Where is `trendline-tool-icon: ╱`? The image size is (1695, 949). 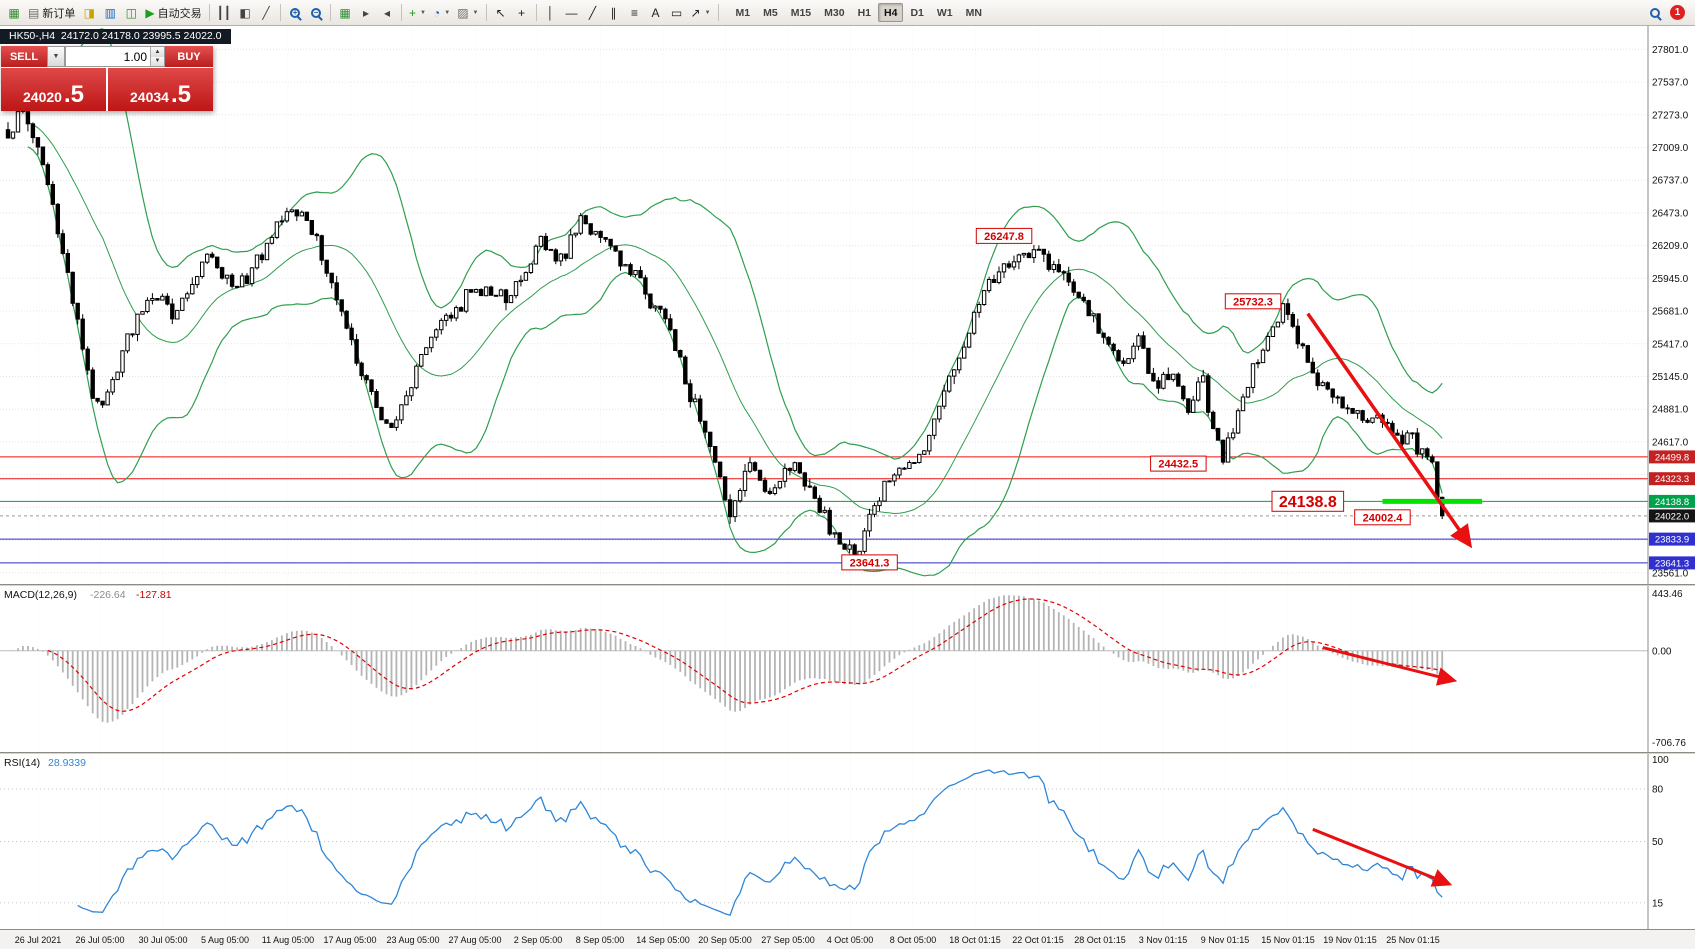 trendline-tool-icon: ╱ is located at coordinates (592, 12).